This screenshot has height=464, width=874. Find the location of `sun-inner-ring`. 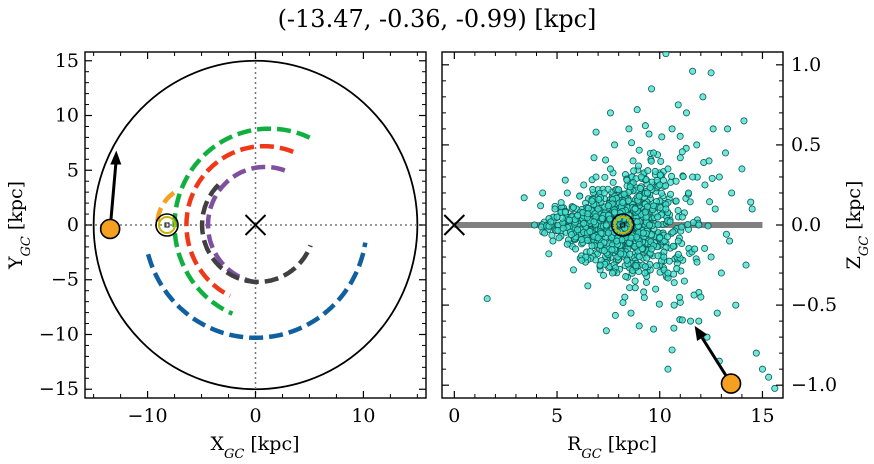

sun-inner-ring is located at coordinates (622, 225).